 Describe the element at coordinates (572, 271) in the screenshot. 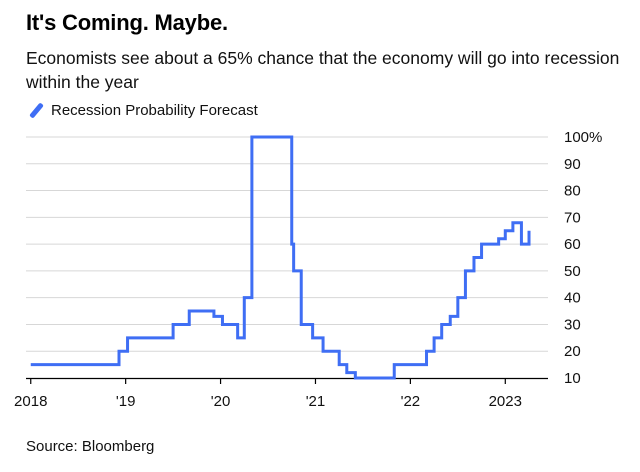

I see `y-tick-label-50: 50` at that location.